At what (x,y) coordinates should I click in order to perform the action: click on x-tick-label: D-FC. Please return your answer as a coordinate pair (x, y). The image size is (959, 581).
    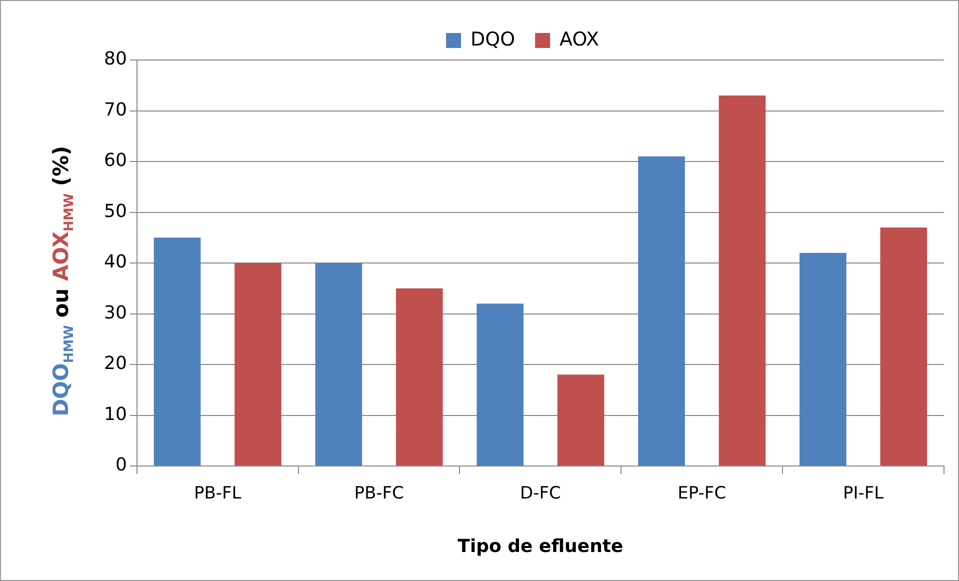
    Looking at the image, I should click on (540, 494).